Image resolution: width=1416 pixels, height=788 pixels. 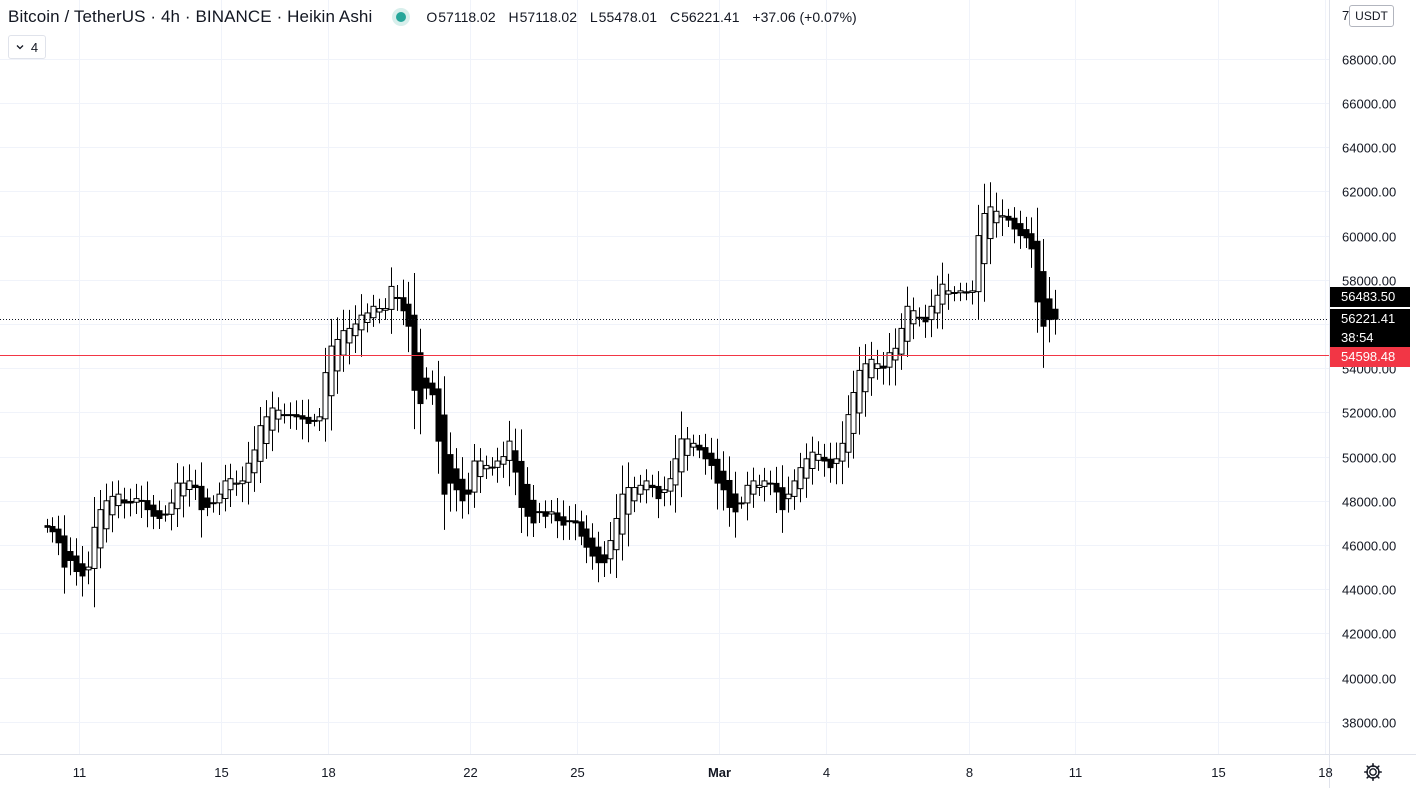 What do you see at coordinates (628, 17) in the screenshot?
I see `low-value: 55478.01` at bounding box center [628, 17].